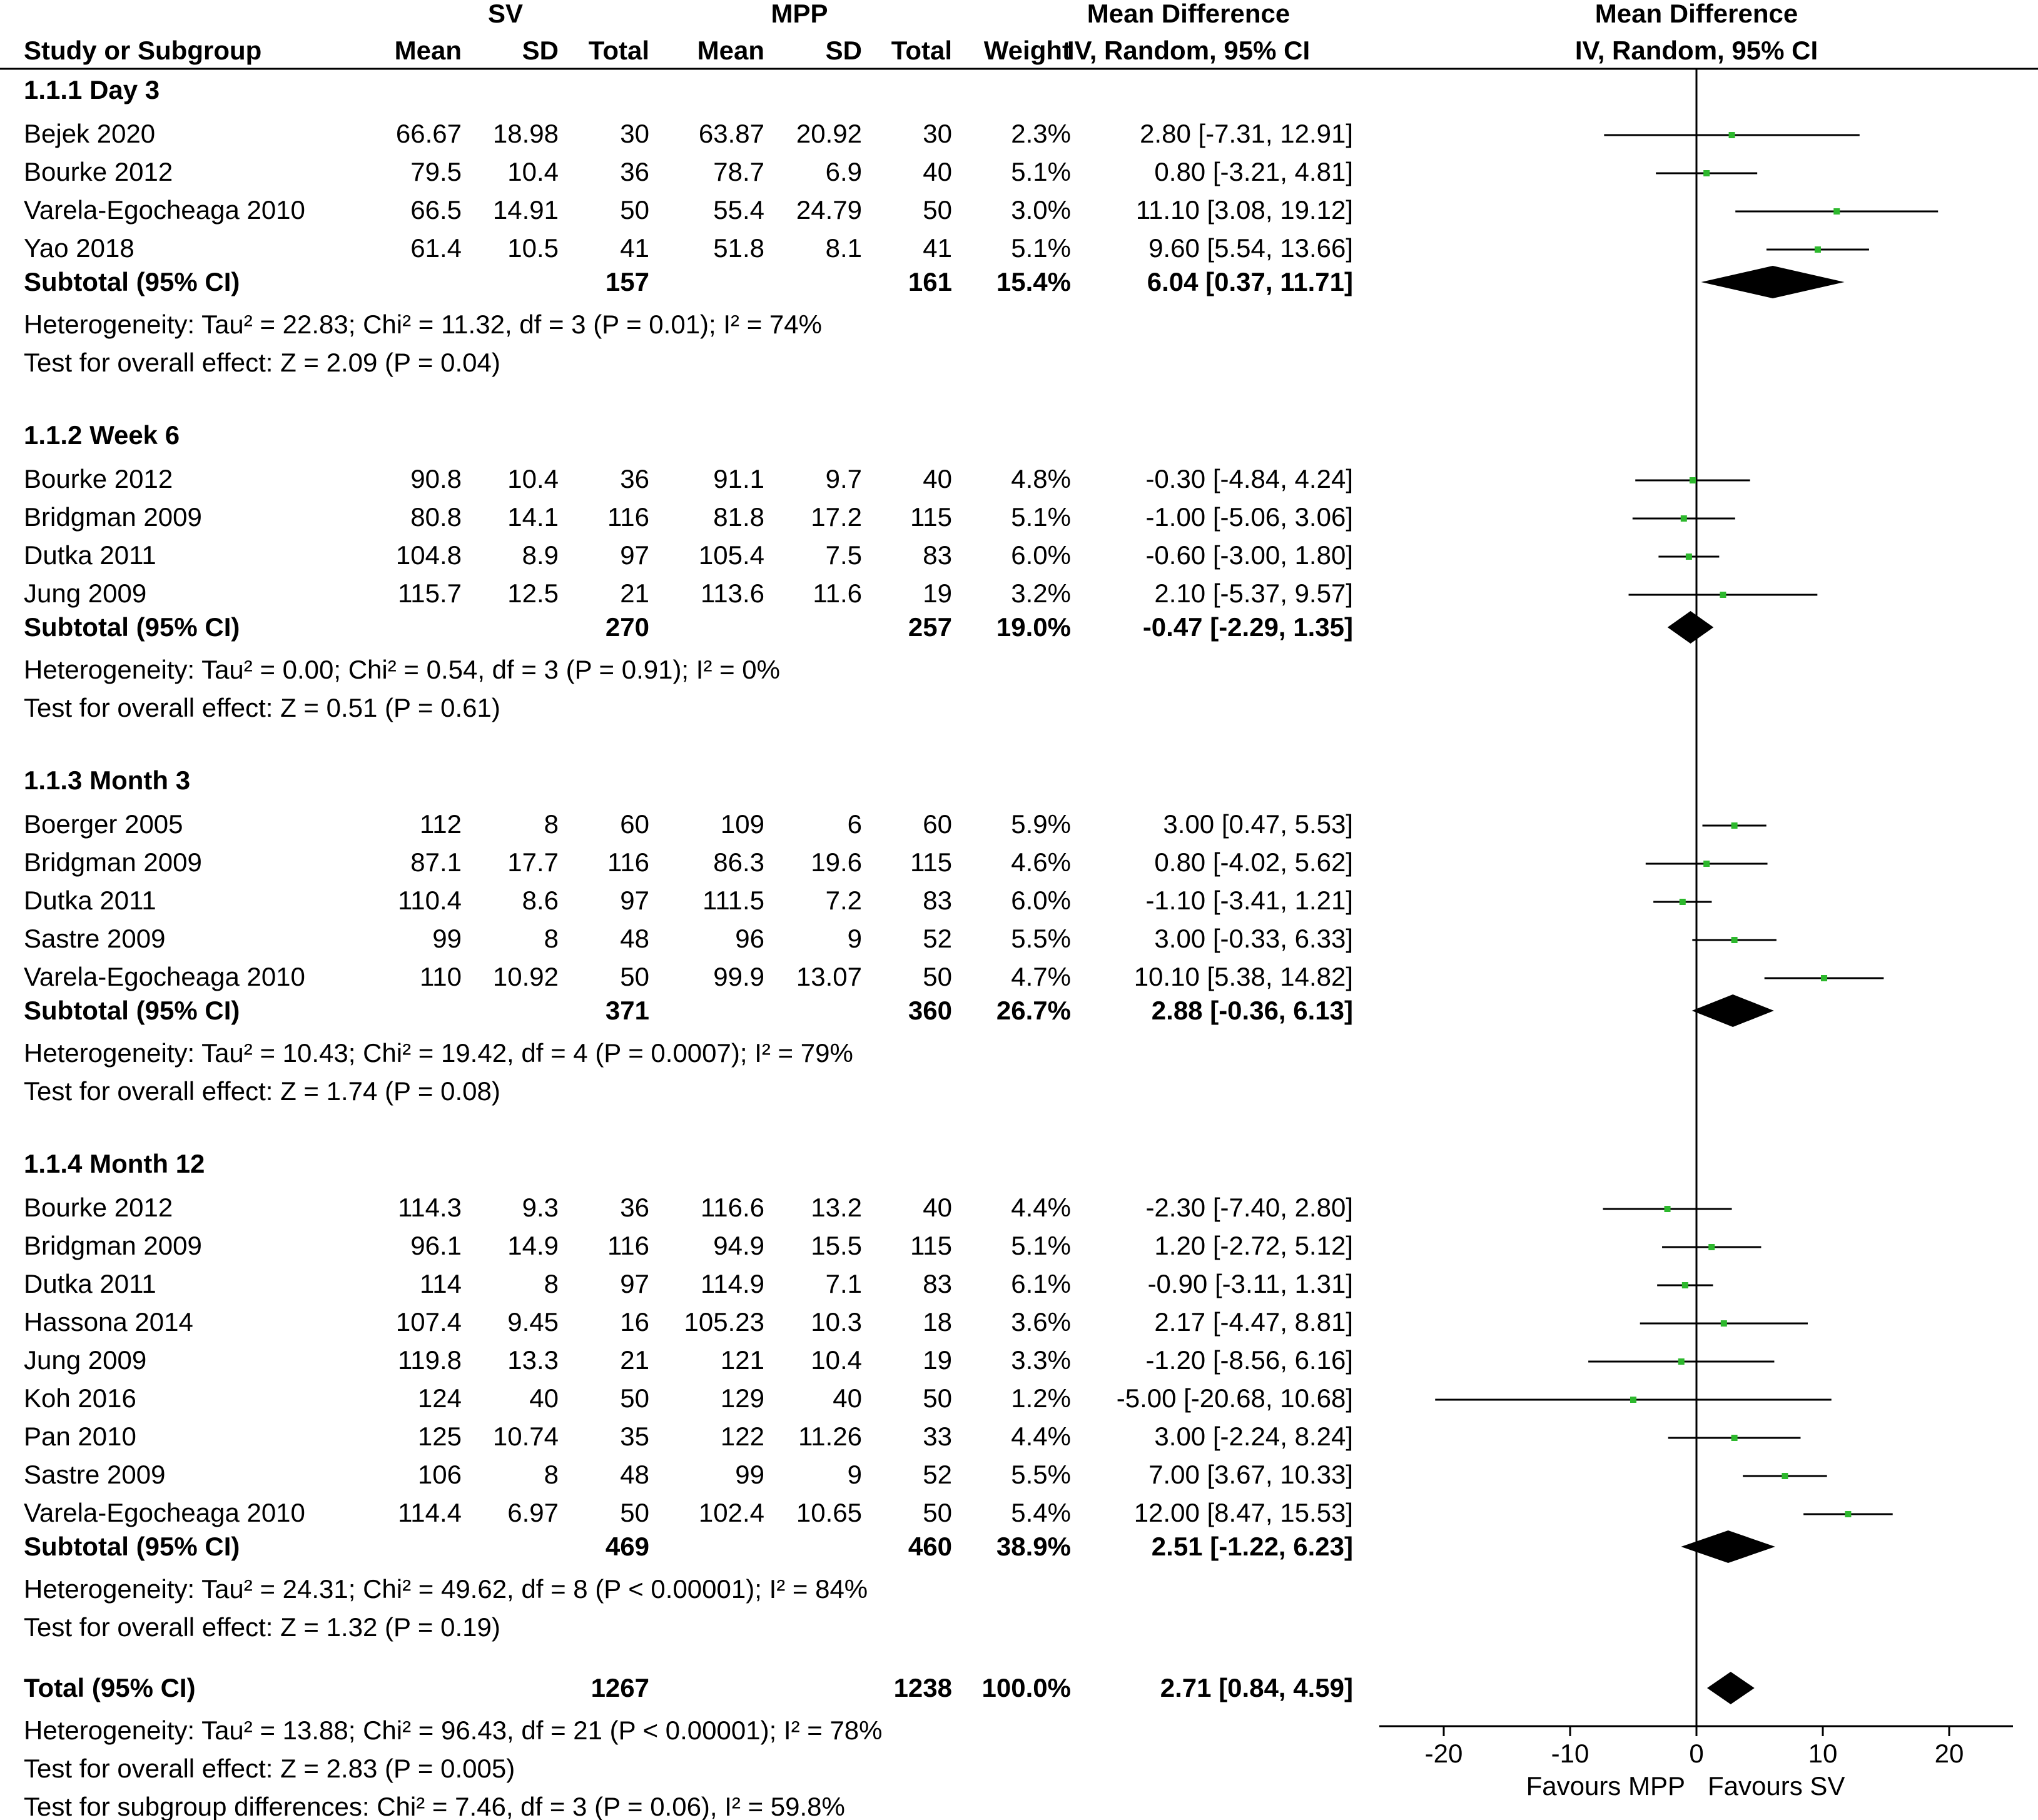 The height and width of the screenshot is (1820, 2038). I want to click on mpp-sd: 10.65, so click(829, 1512).